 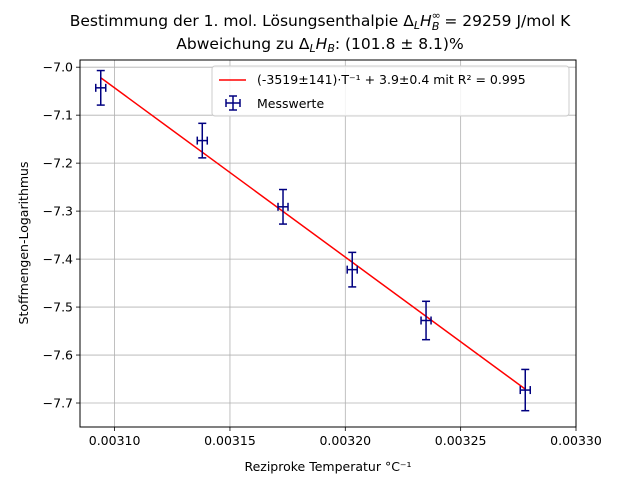 What do you see at coordinates (290, 103) in the screenshot?
I see `legend-series-label: Messwerte` at bounding box center [290, 103].